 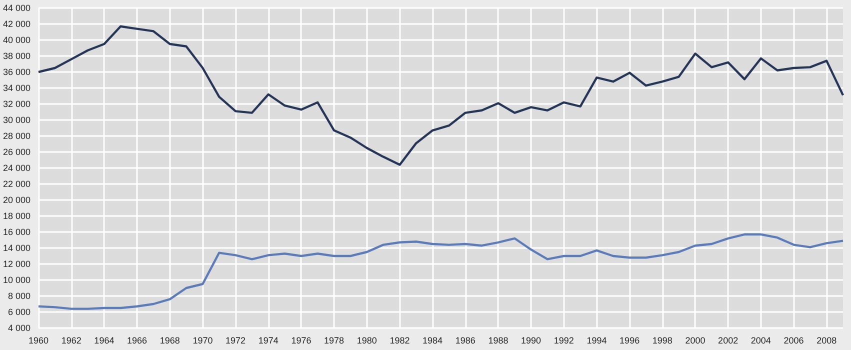 I want to click on x-tick-label: 1978, so click(x=334, y=341).